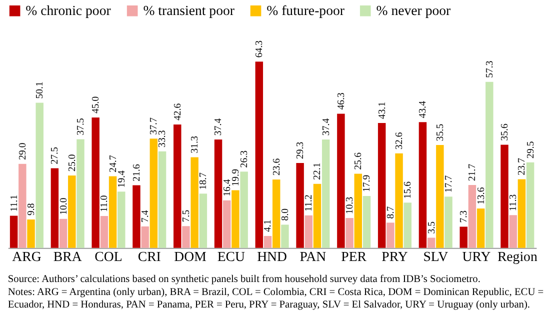 The image size is (553, 325). Describe the element at coordinates (490, 69) in the screenshot. I see `data-label: 57.3` at that location.